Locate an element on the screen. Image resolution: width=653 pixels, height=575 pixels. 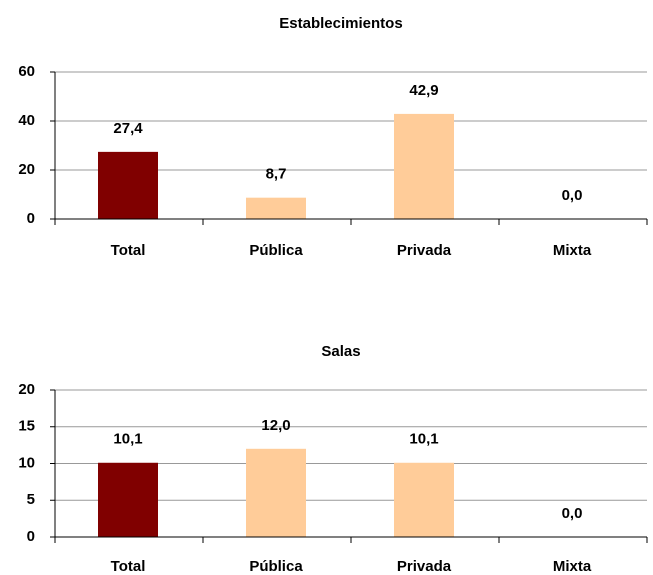
chart-title: Establecimientos is located at coordinates (340, 23).